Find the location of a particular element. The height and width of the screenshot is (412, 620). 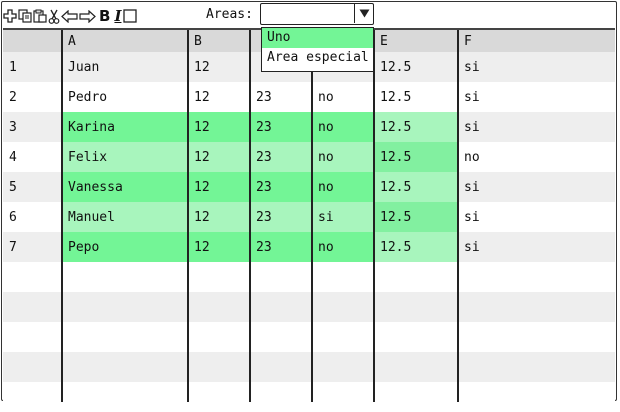

dropdown-option: Area especial is located at coordinates (318, 57).